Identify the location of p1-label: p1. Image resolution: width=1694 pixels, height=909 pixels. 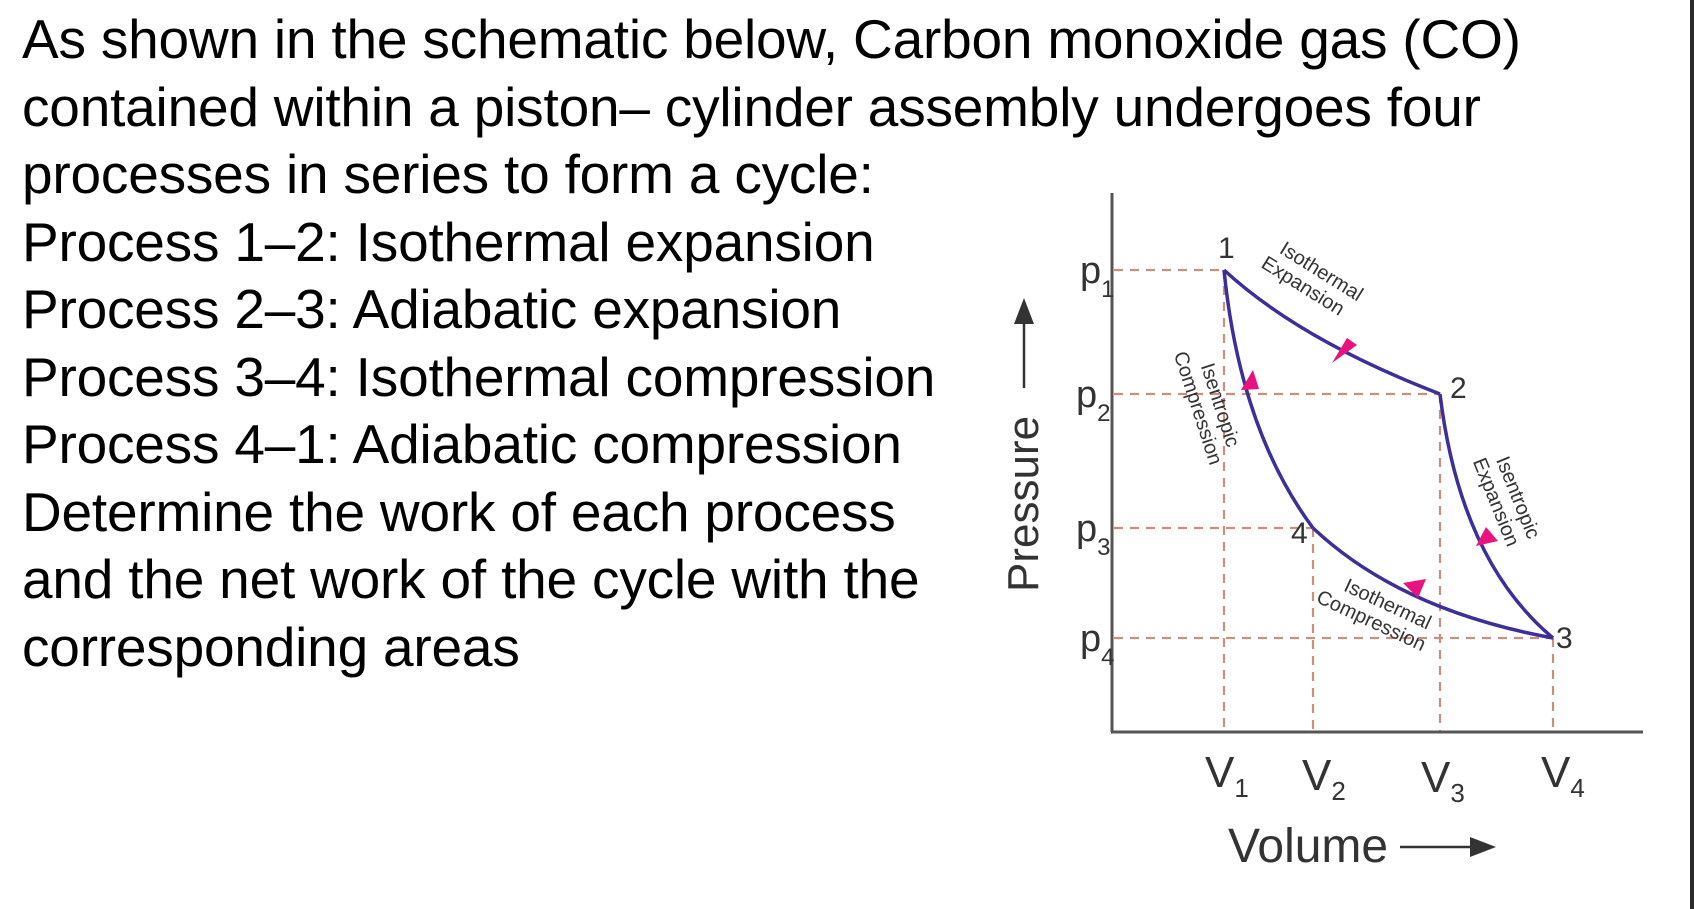
(1097, 276).